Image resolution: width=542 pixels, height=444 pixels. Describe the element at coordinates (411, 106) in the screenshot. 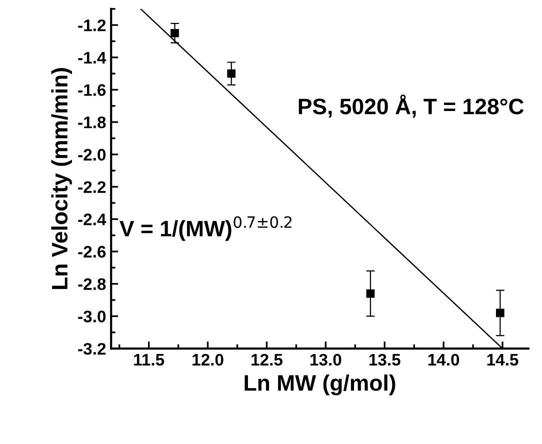

I see `annotation: PS, 5020 Å, T = 128°C` at that location.